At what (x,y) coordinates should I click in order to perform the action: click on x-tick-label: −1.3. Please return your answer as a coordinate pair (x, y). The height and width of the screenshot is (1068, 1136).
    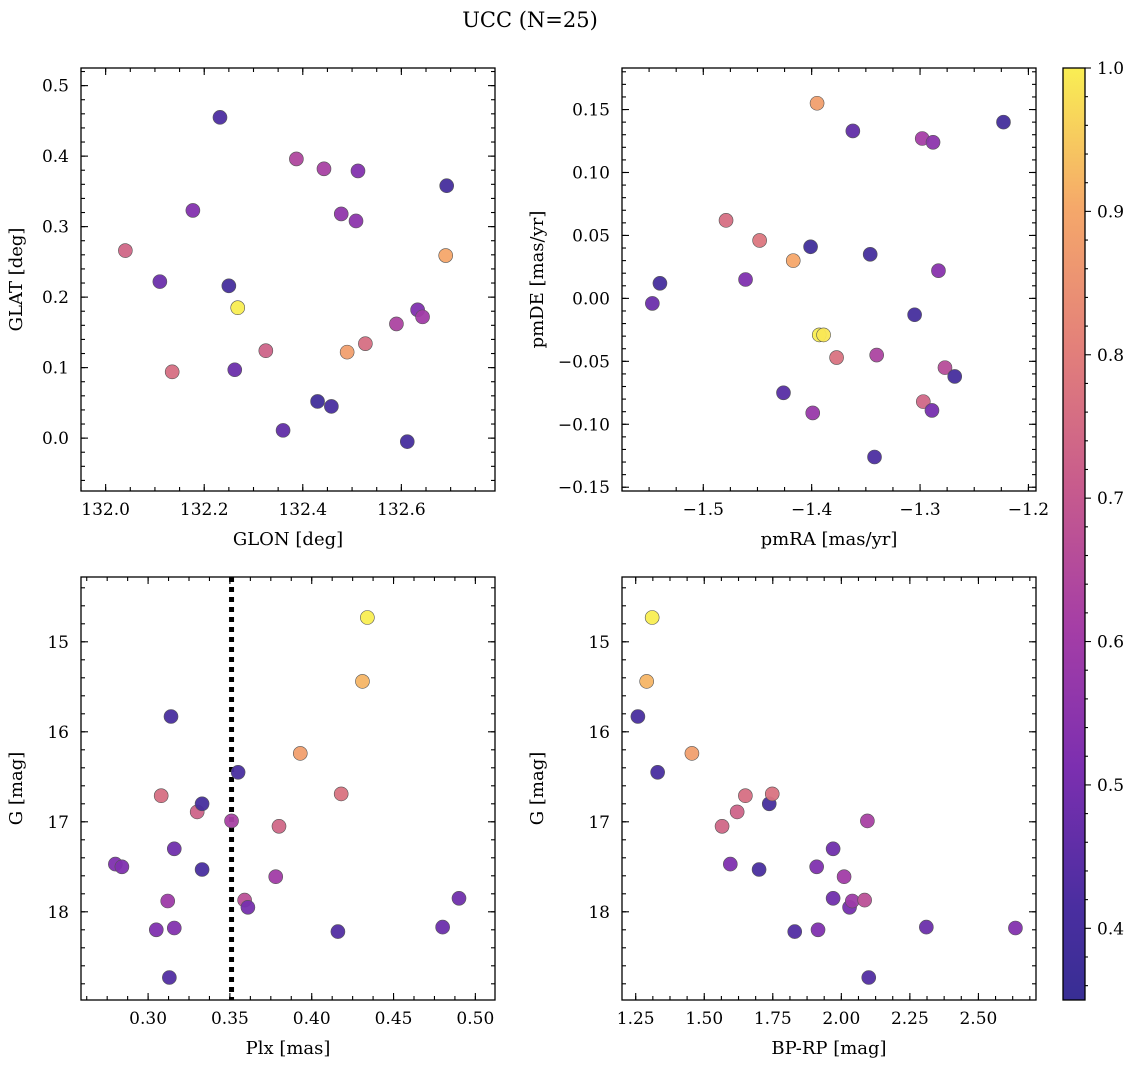
    Looking at the image, I should click on (919, 510).